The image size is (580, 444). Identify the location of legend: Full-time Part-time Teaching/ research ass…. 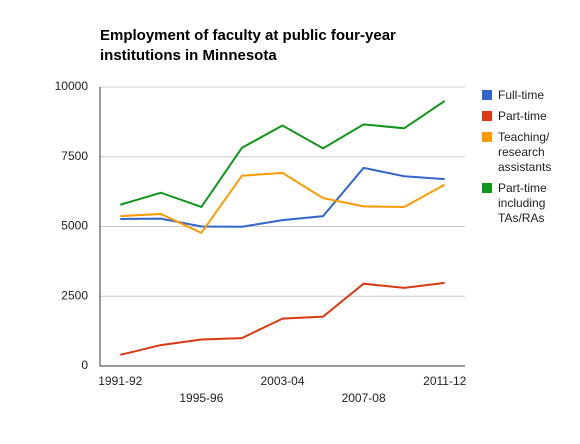
(527, 160).